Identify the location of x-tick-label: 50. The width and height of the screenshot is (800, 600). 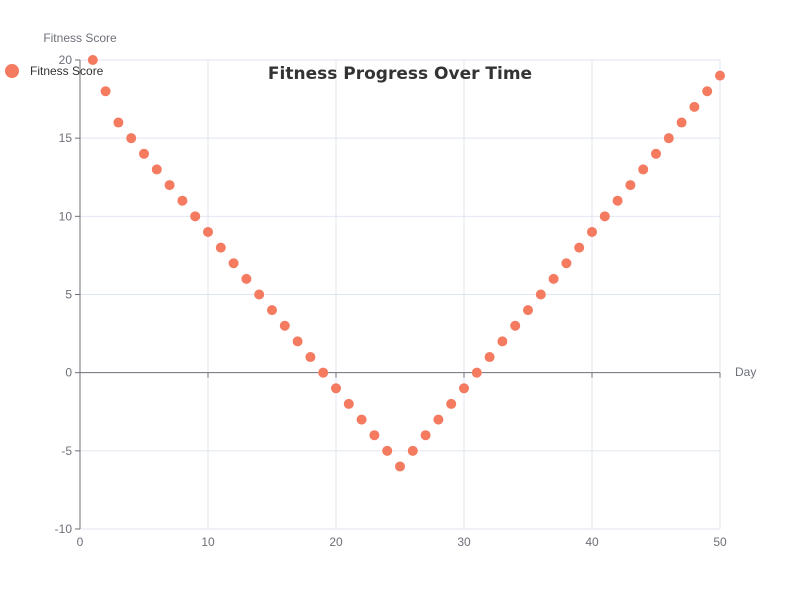
(720, 542).